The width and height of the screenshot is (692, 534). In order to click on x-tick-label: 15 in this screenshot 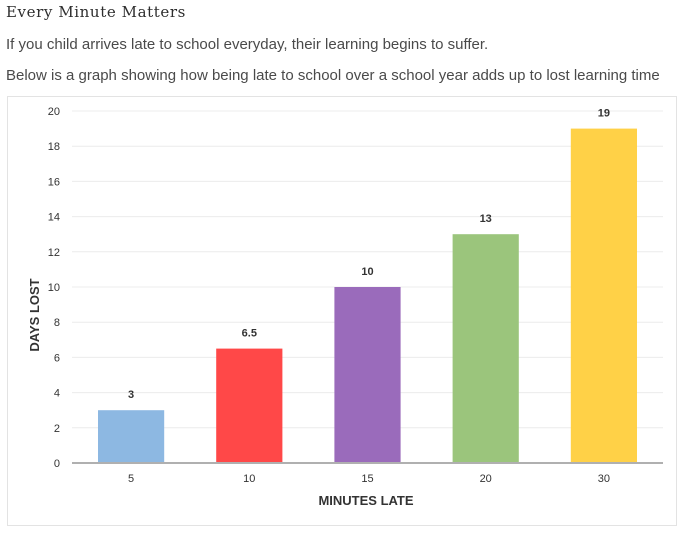, I will do `click(367, 479)`.